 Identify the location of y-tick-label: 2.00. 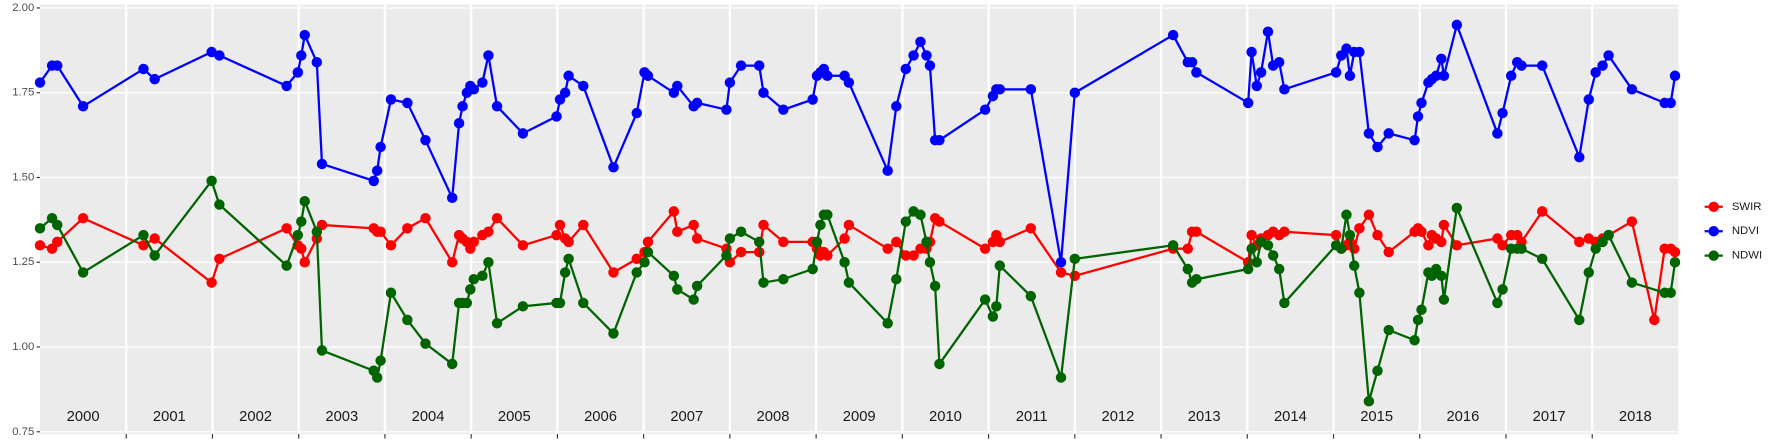
(23, 8).